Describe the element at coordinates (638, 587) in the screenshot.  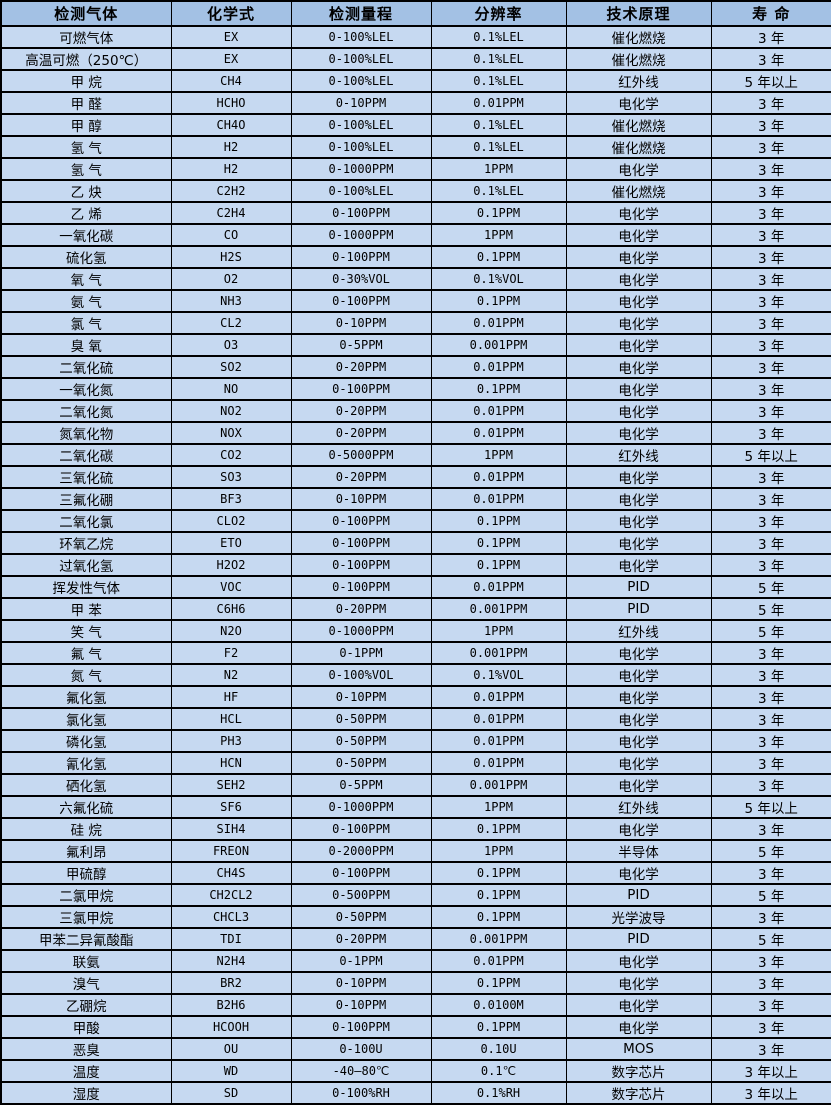
I see `cell-principle: PID` at that location.